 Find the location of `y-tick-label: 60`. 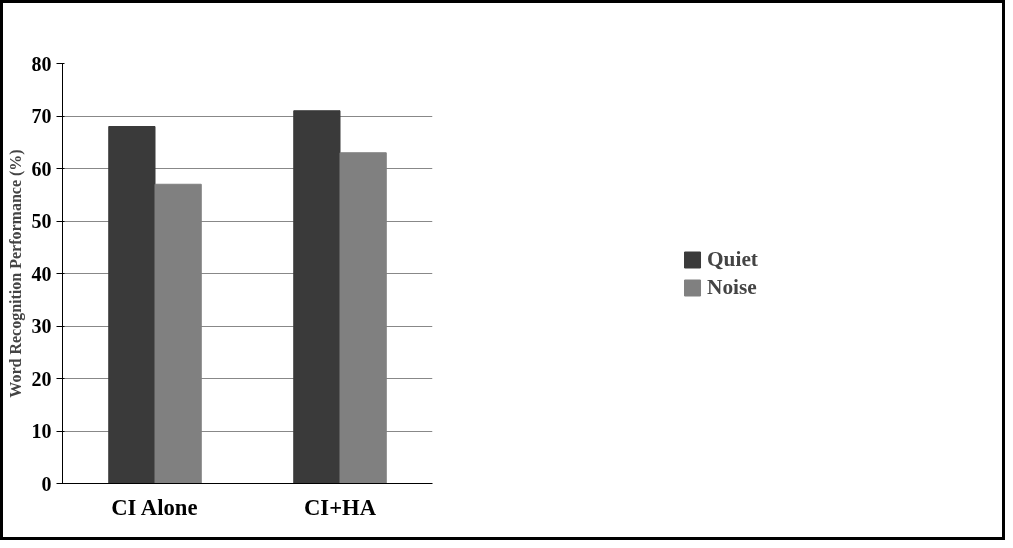

y-tick-label: 60 is located at coordinates (41, 168).